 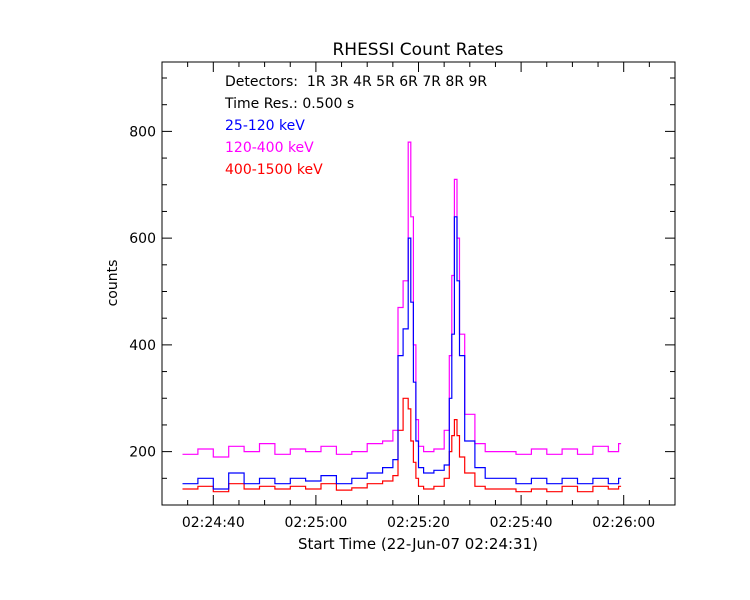 I want to click on series-line-400-1500-kev, so click(x=402, y=445).